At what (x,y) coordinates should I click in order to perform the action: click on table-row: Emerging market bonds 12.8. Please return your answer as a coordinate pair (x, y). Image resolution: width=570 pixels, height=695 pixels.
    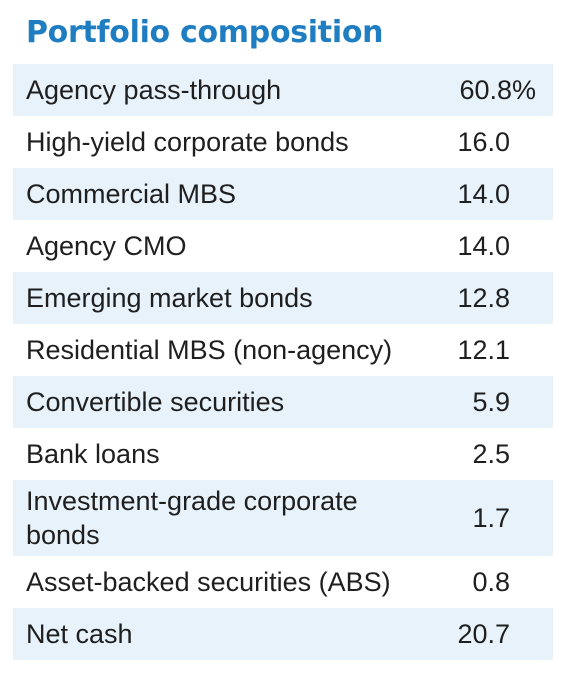
    Looking at the image, I should click on (283, 298).